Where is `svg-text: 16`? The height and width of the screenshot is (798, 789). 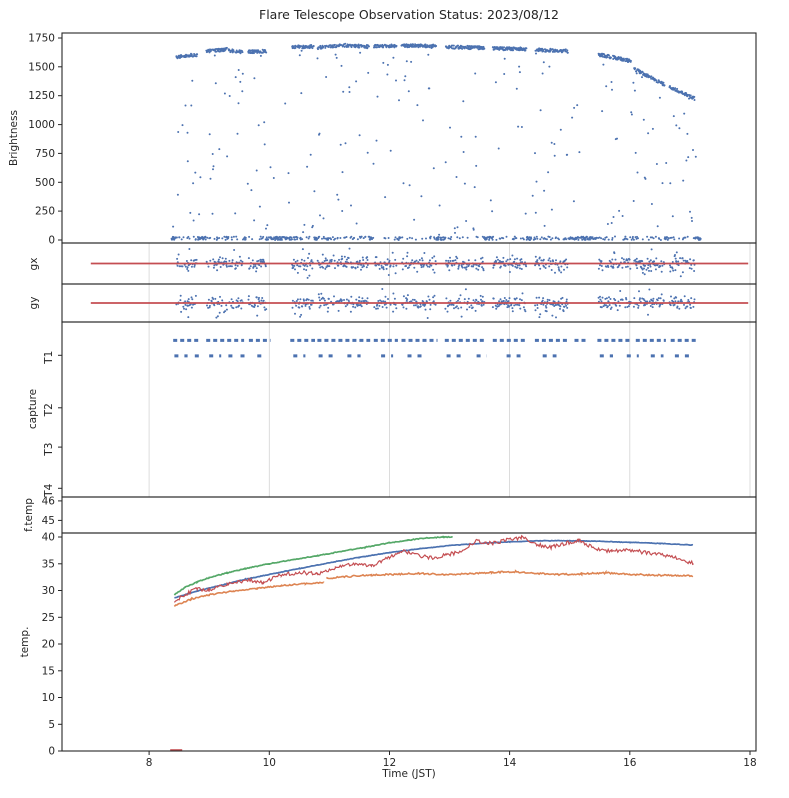
svg-text: 16 is located at coordinates (630, 763).